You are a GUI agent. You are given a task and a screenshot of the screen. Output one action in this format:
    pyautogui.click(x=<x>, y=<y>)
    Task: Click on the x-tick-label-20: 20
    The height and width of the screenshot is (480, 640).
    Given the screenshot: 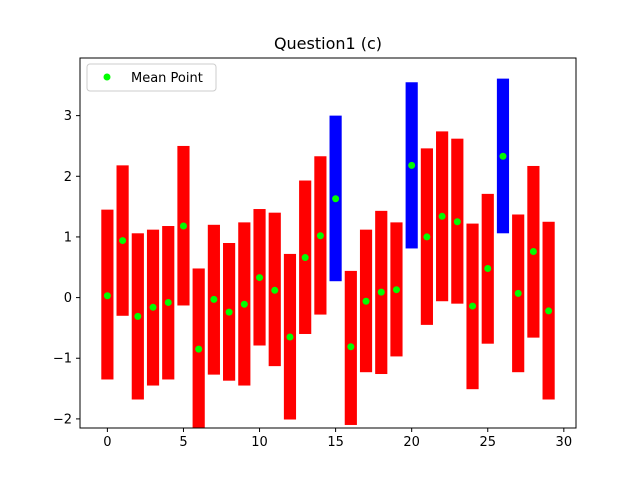 What is the action you would take?
    pyautogui.click(x=411, y=442)
    